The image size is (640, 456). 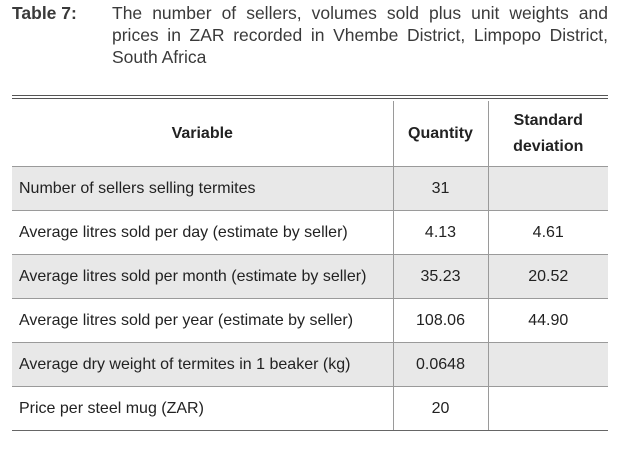 I want to click on cell-quantity: 108.06, so click(x=440, y=320).